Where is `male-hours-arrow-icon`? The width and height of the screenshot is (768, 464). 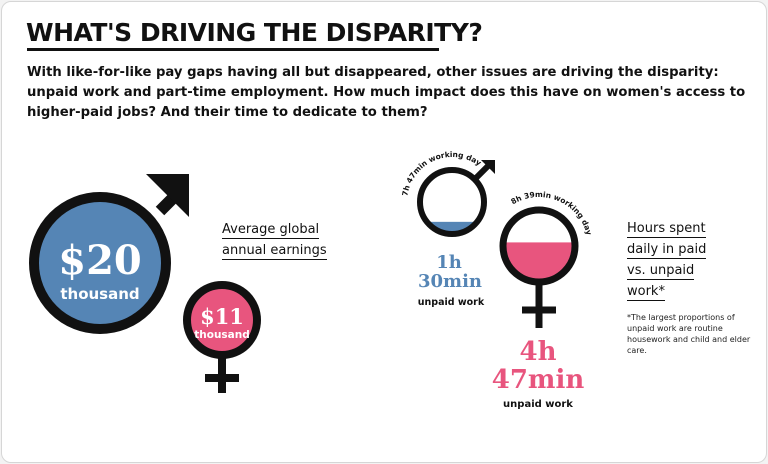 male-hours-arrow-icon is located at coordinates (488, 167).